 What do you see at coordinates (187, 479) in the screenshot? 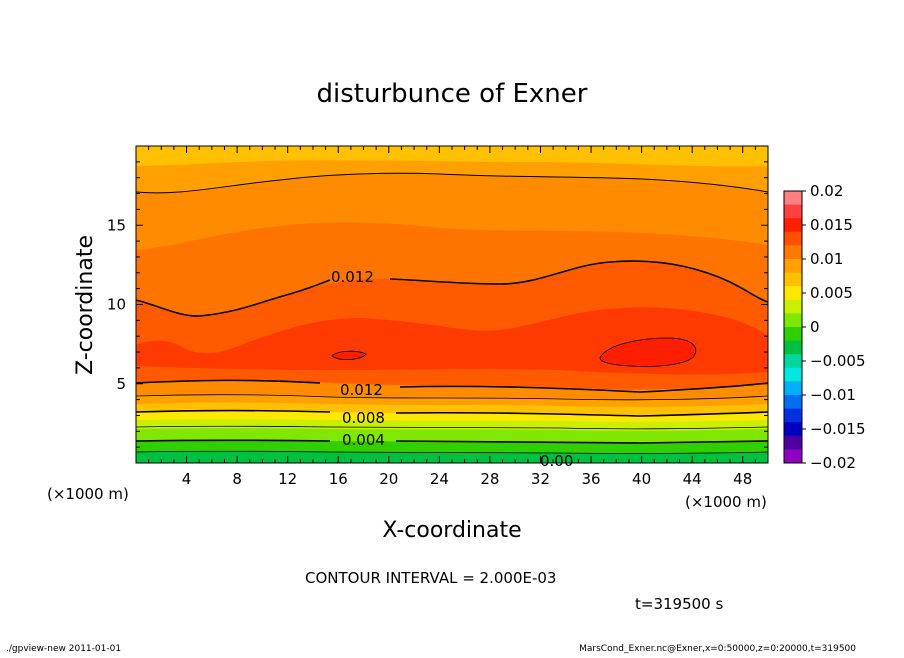
I see `x-tick-label: 4` at bounding box center [187, 479].